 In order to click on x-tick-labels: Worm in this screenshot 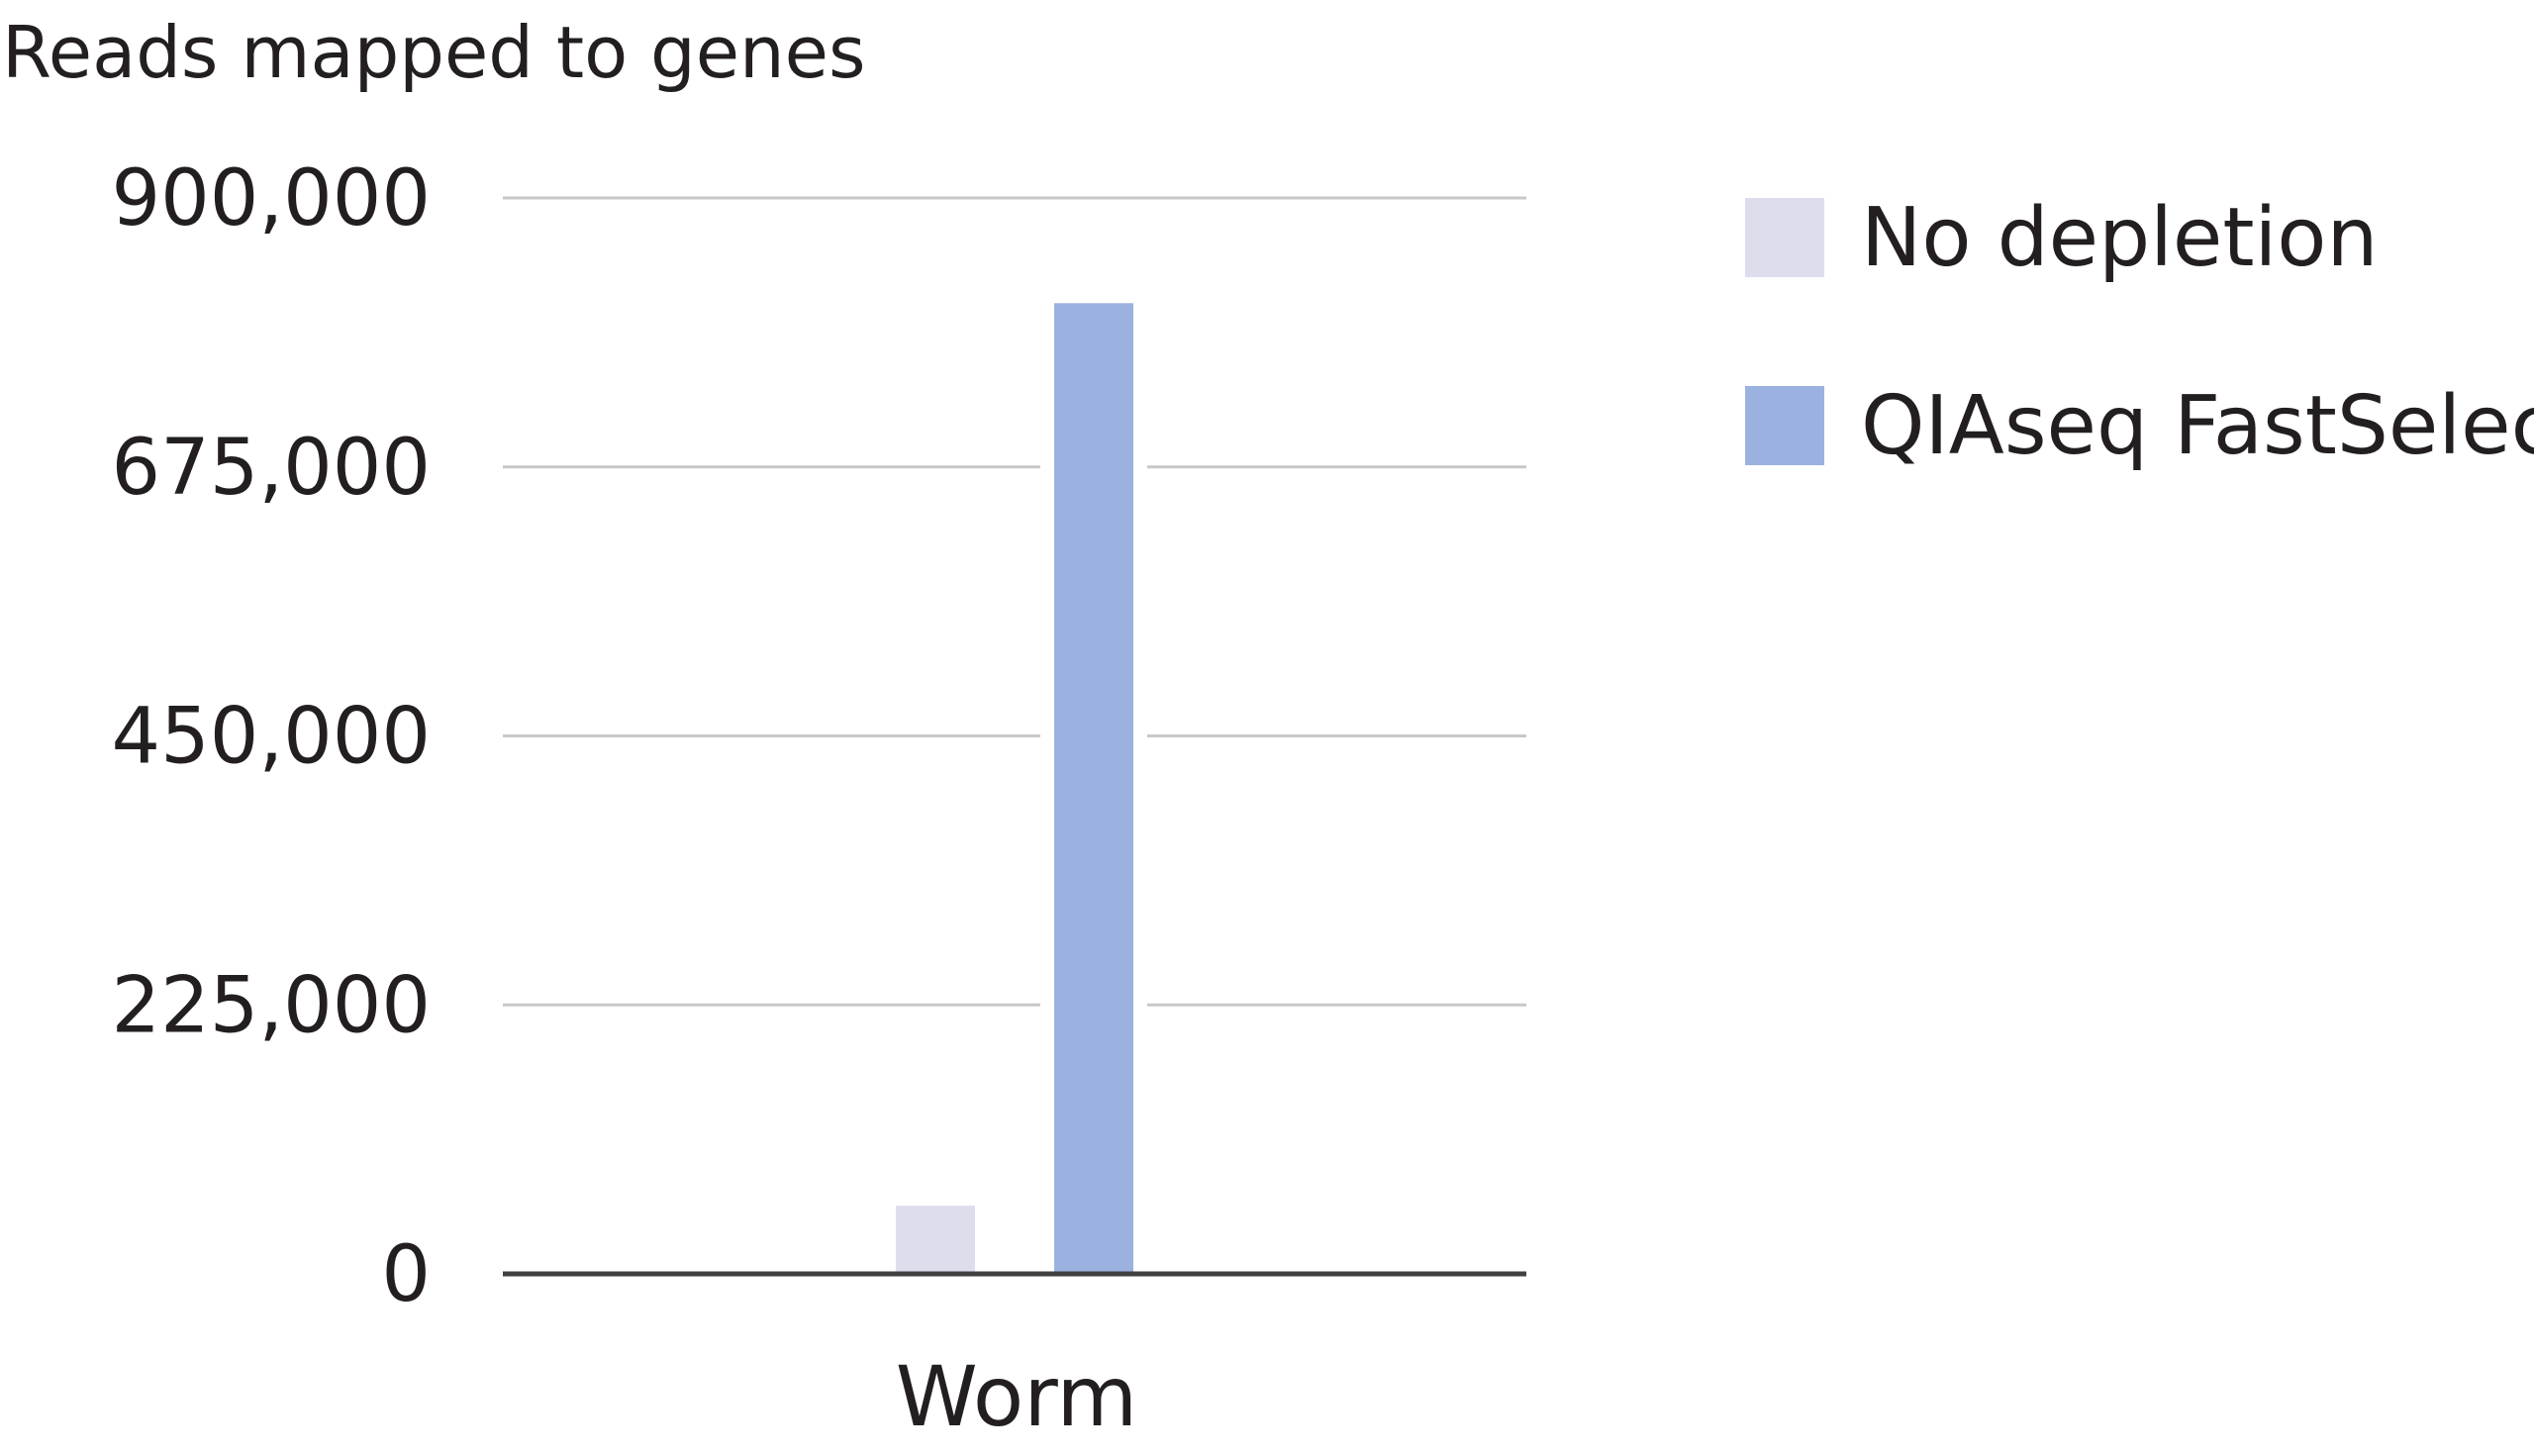, I will do `click(1017, 1397)`.